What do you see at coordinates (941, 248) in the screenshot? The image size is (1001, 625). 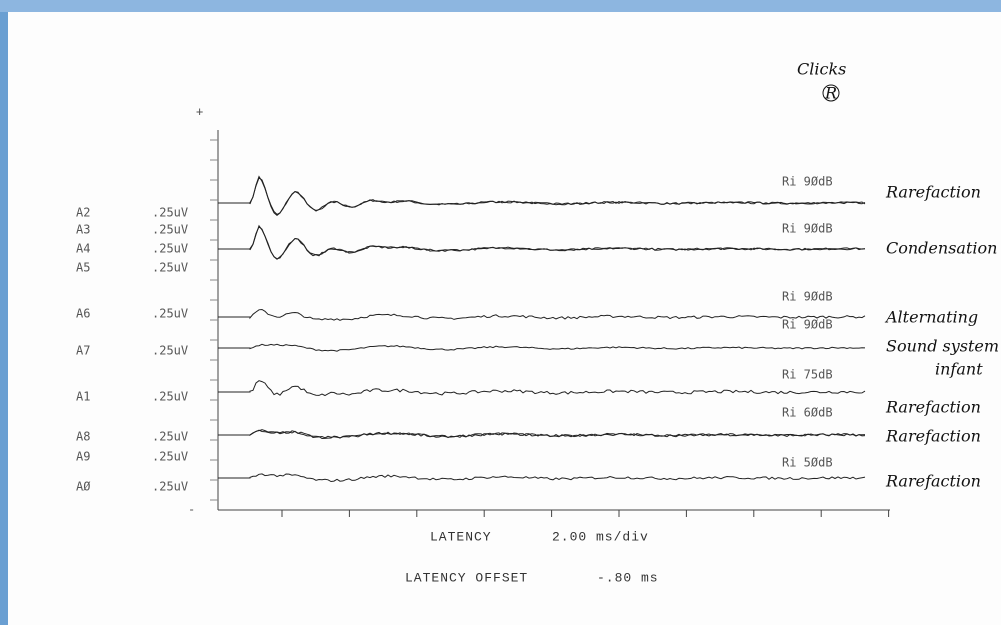 I see `handwritten-note: Condensation` at bounding box center [941, 248].